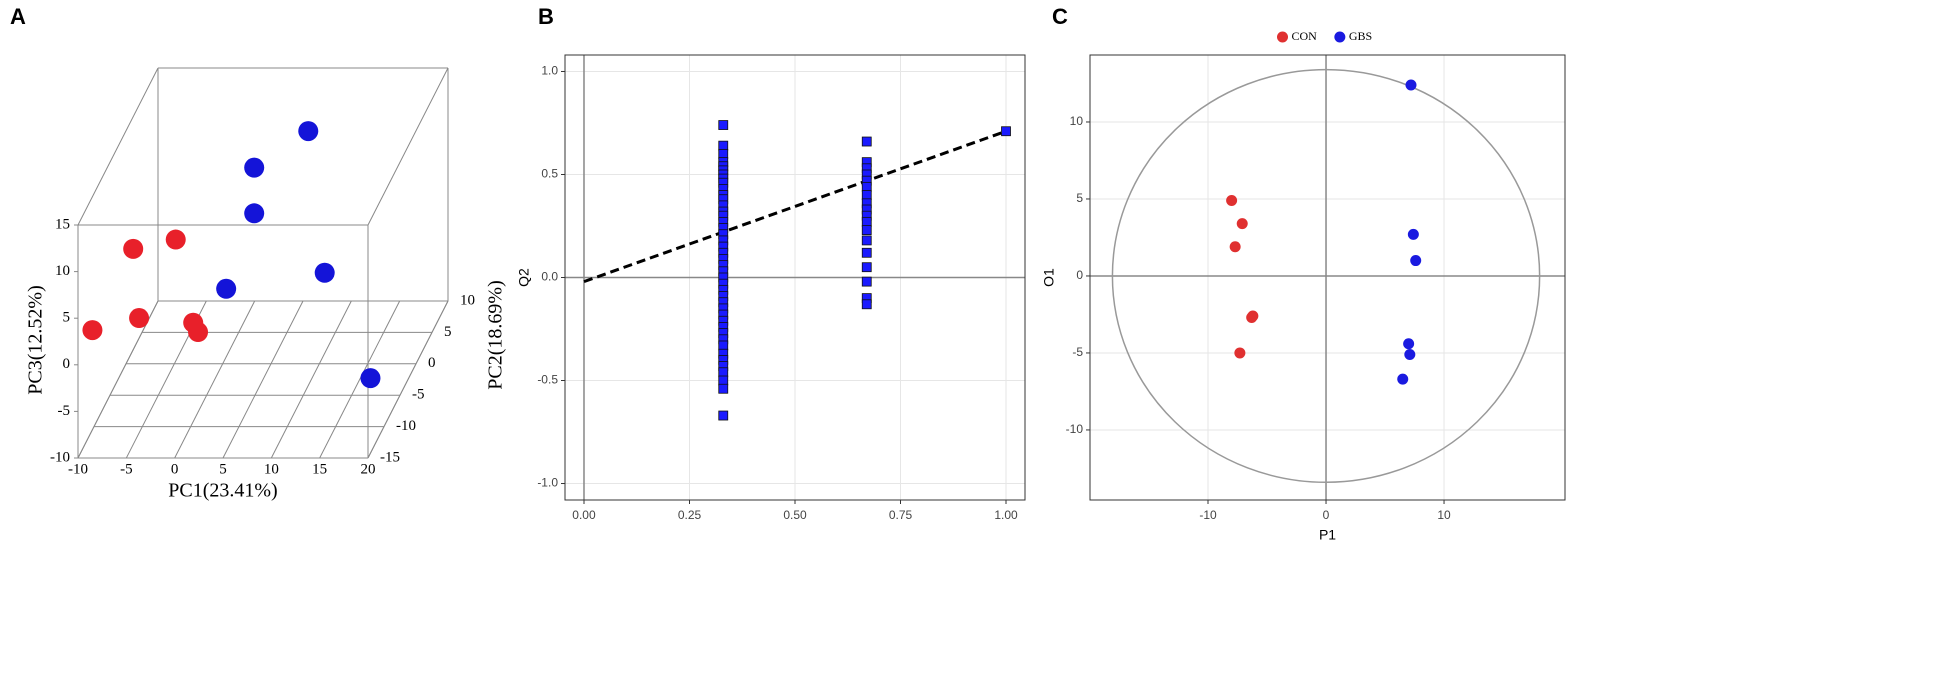 The image size is (1950, 682). What do you see at coordinates (1049, 277) in the screenshot?
I see `y-axis-label: O1` at bounding box center [1049, 277].